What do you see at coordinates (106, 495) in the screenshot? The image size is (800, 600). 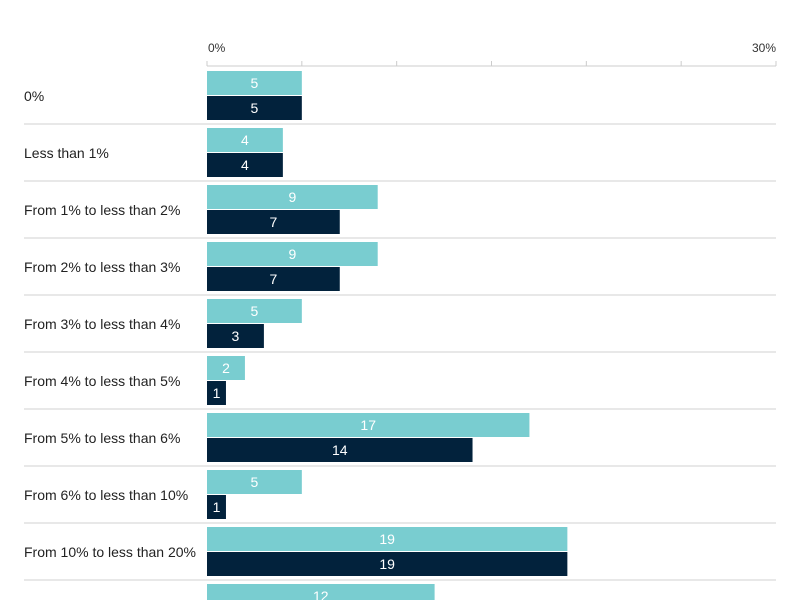 I see `category-label: From 6% to less than 10%` at bounding box center [106, 495].